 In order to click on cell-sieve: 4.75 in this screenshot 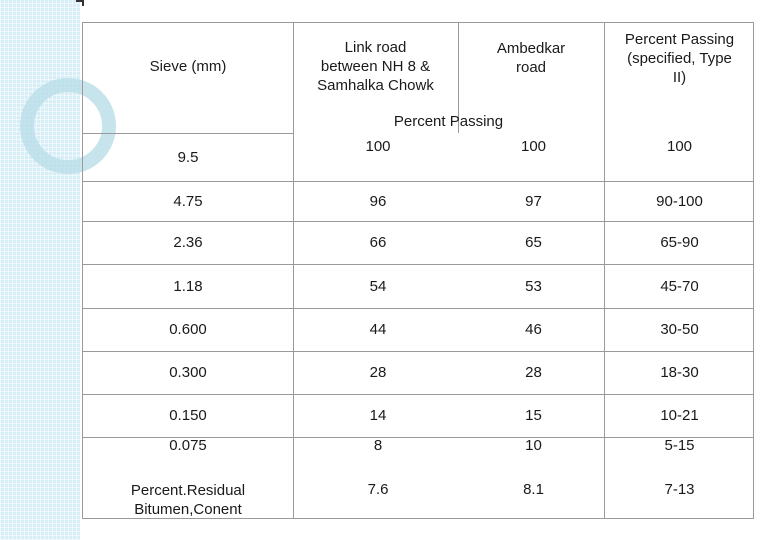, I will do `click(188, 201)`.